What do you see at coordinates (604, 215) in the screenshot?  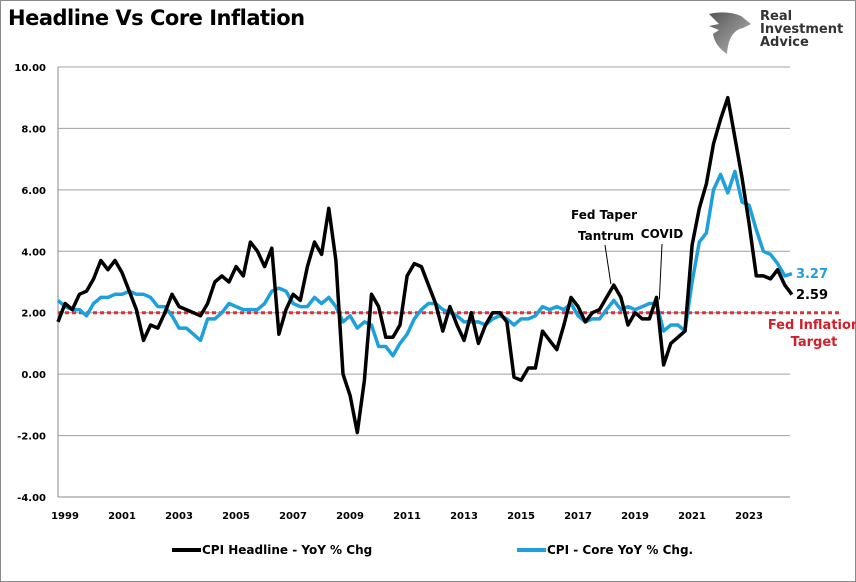 I see `annotation-label: Fed Taper` at bounding box center [604, 215].